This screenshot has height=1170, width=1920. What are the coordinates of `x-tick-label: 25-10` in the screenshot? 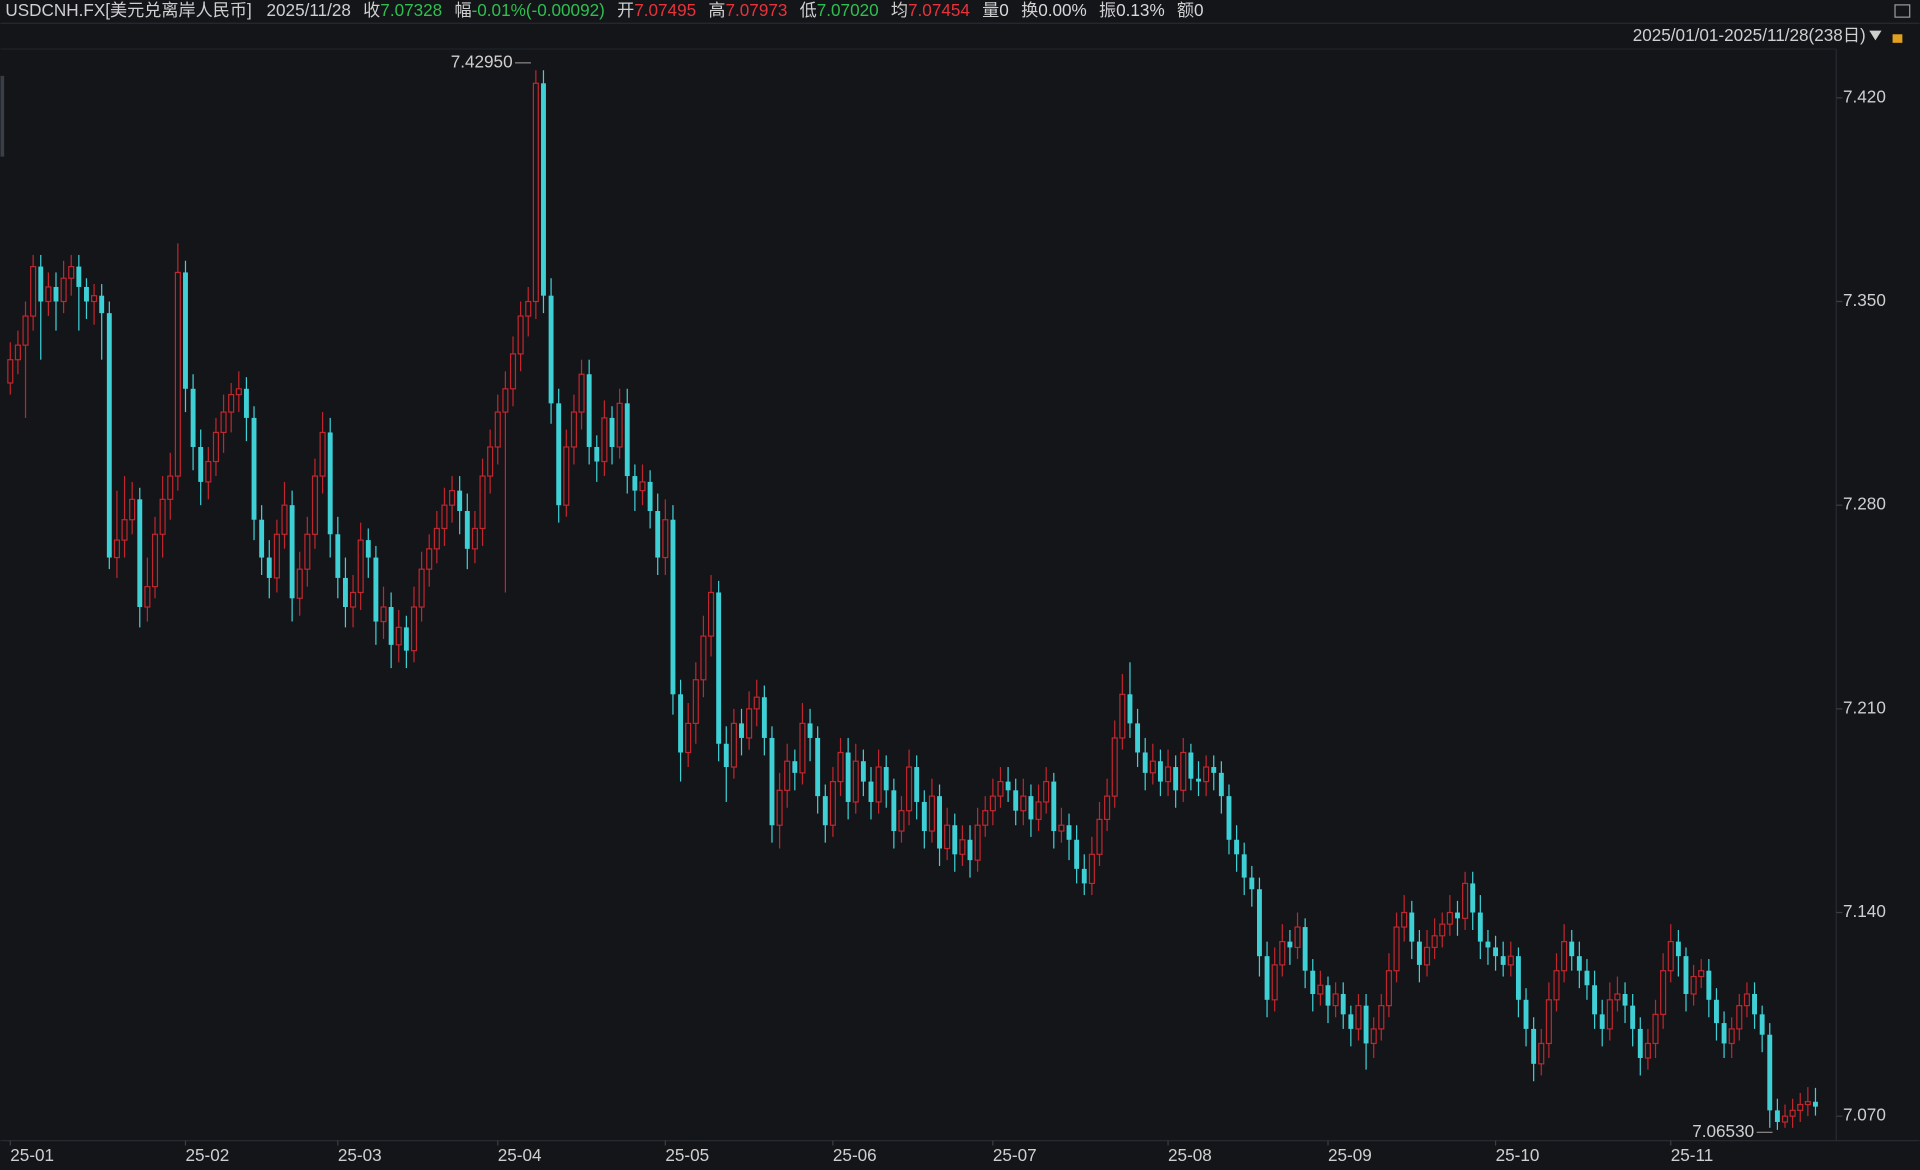 It's located at (1518, 1155).